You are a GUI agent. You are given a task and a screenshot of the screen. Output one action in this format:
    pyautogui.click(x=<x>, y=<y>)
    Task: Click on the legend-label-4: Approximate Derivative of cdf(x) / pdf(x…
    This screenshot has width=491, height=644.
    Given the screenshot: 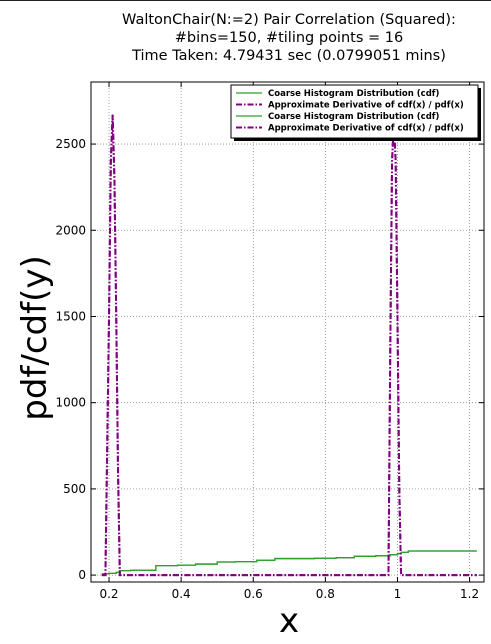 What is the action you would take?
    pyautogui.click(x=366, y=129)
    